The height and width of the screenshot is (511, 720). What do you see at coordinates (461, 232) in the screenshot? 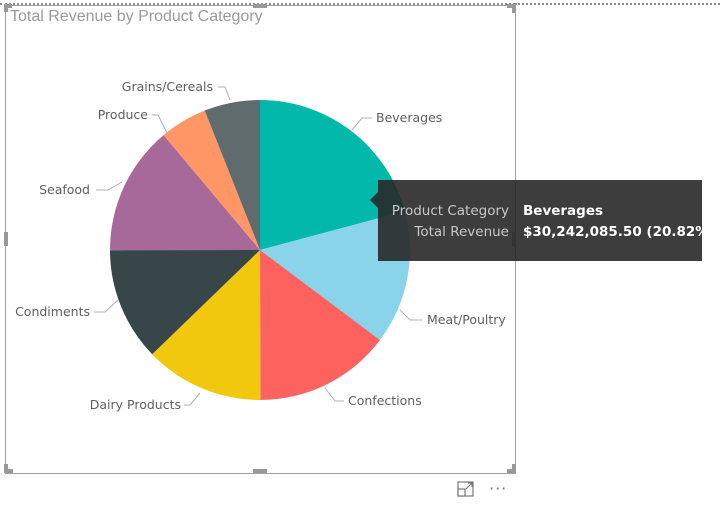
I see `tooltip-key: Total Revenue` at bounding box center [461, 232].